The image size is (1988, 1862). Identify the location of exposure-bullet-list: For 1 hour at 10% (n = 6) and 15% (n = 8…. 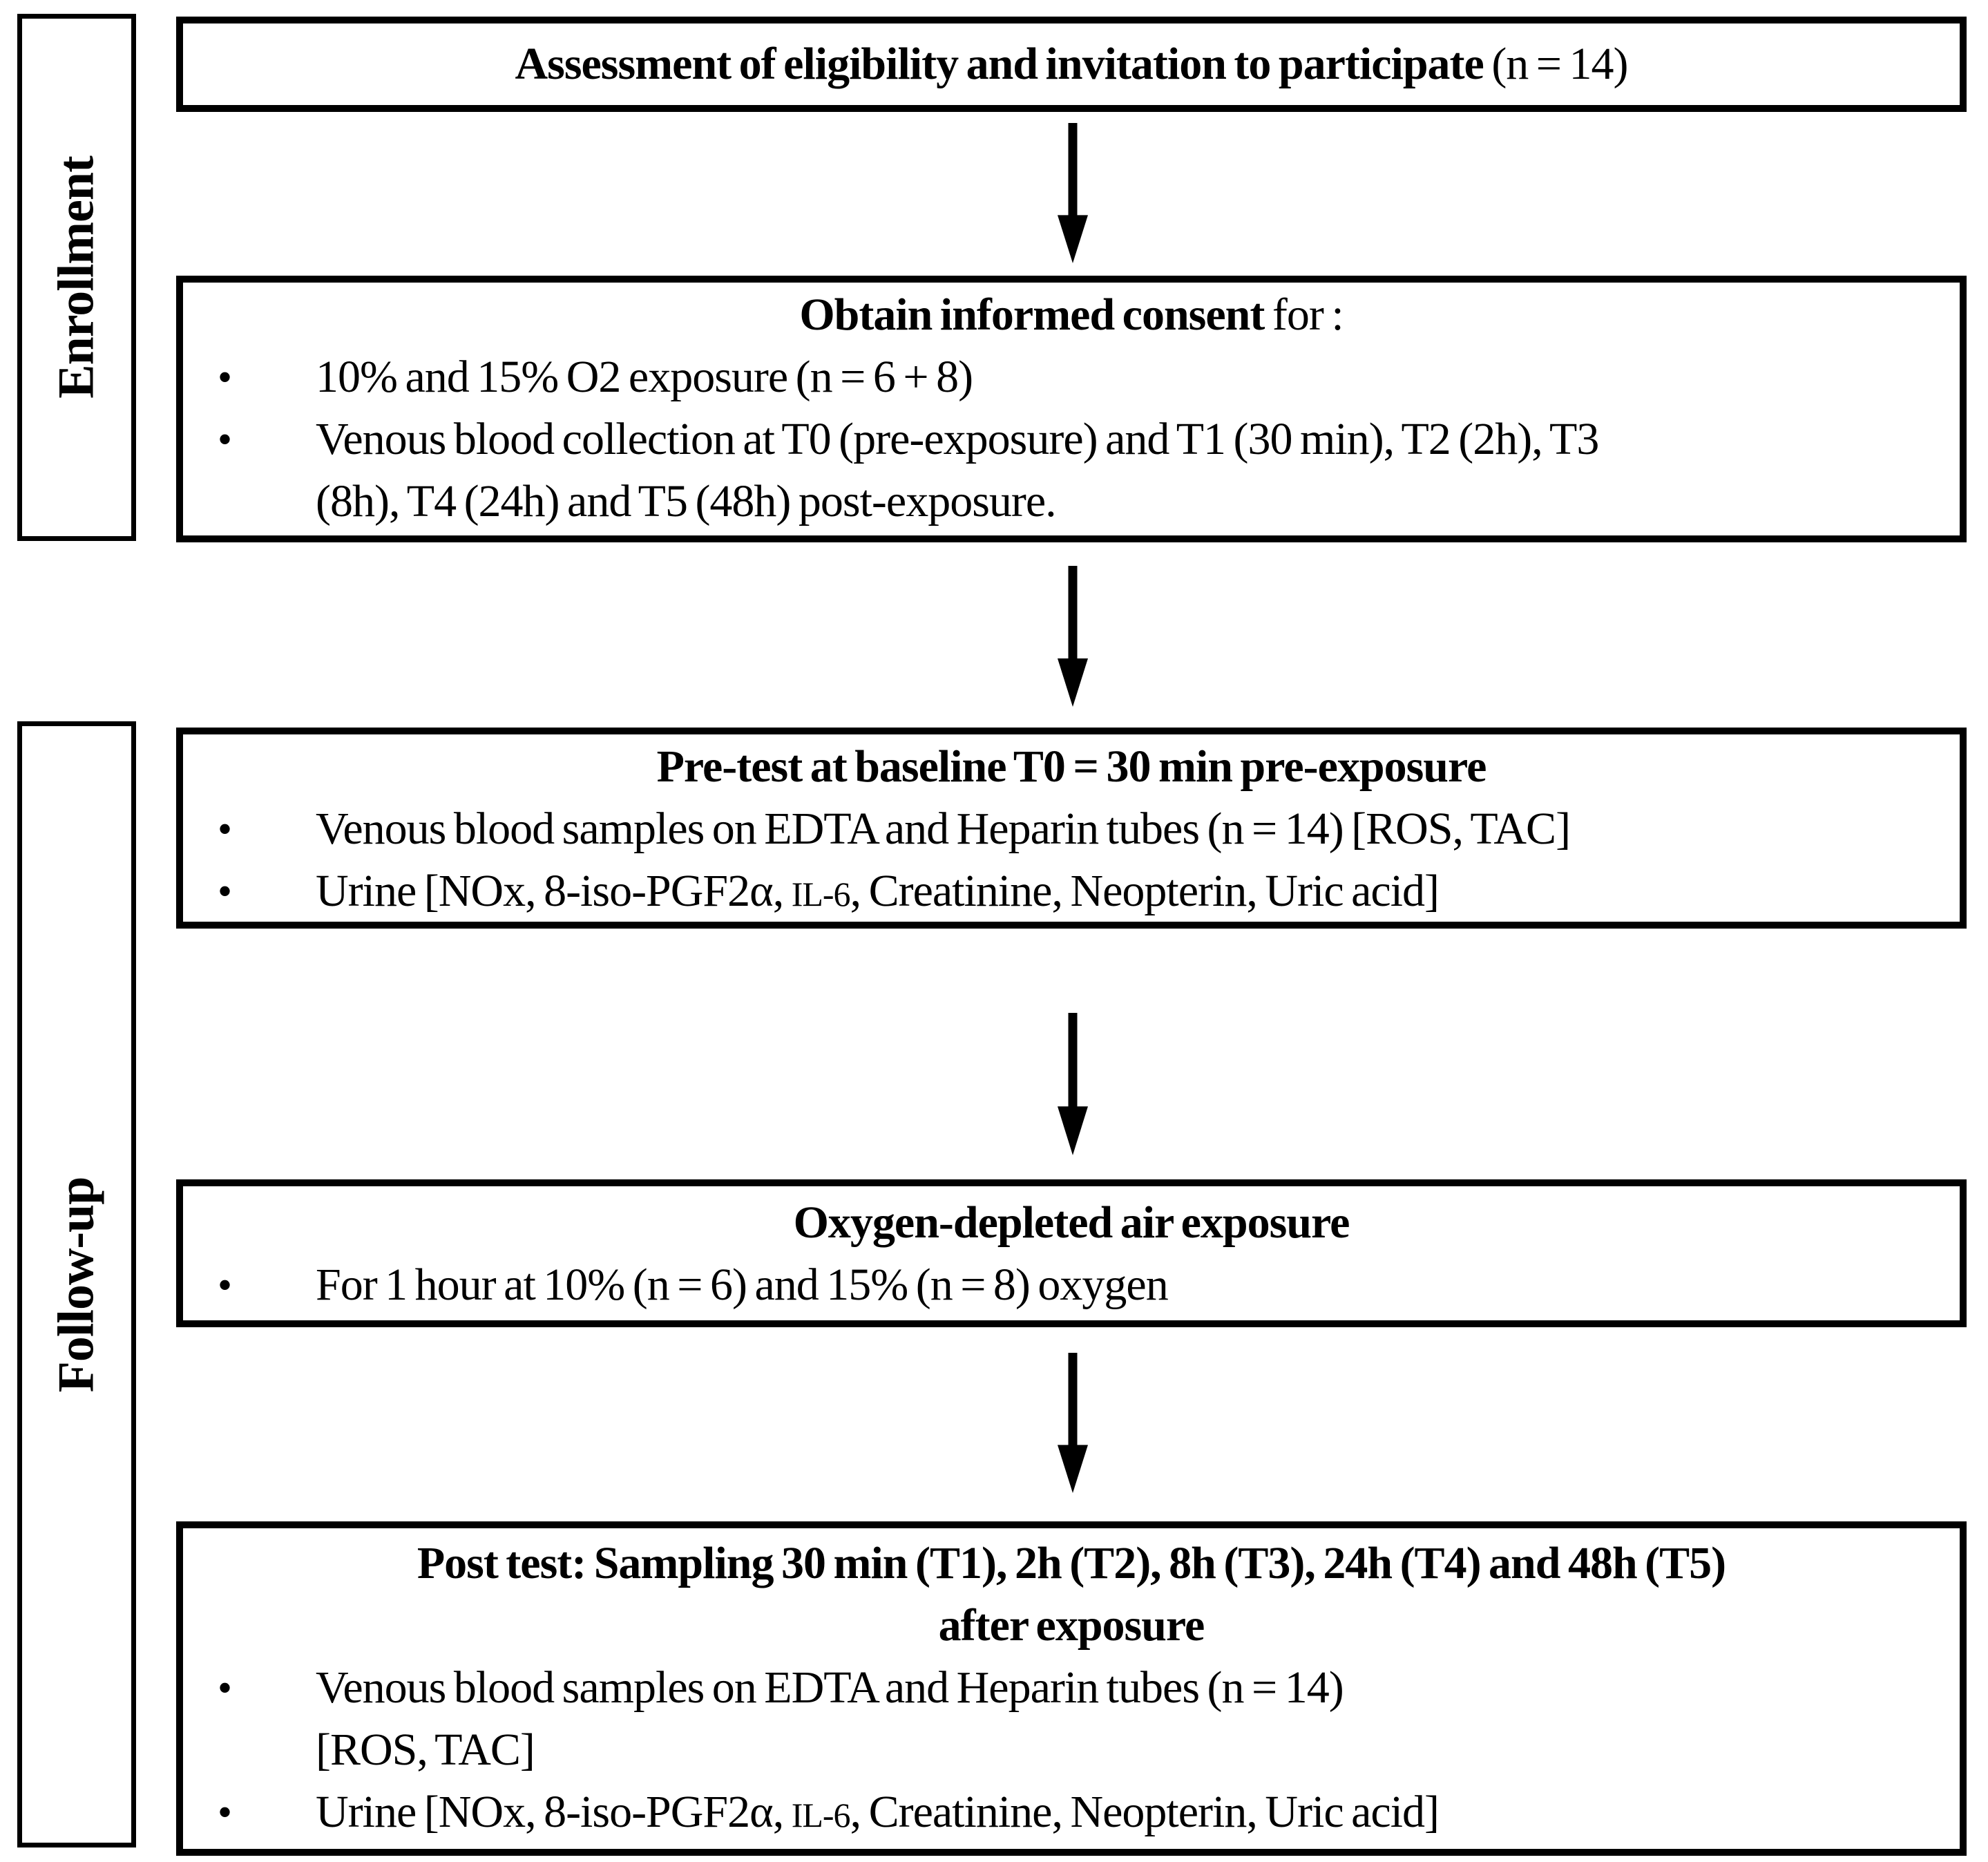
(1071, 1285).